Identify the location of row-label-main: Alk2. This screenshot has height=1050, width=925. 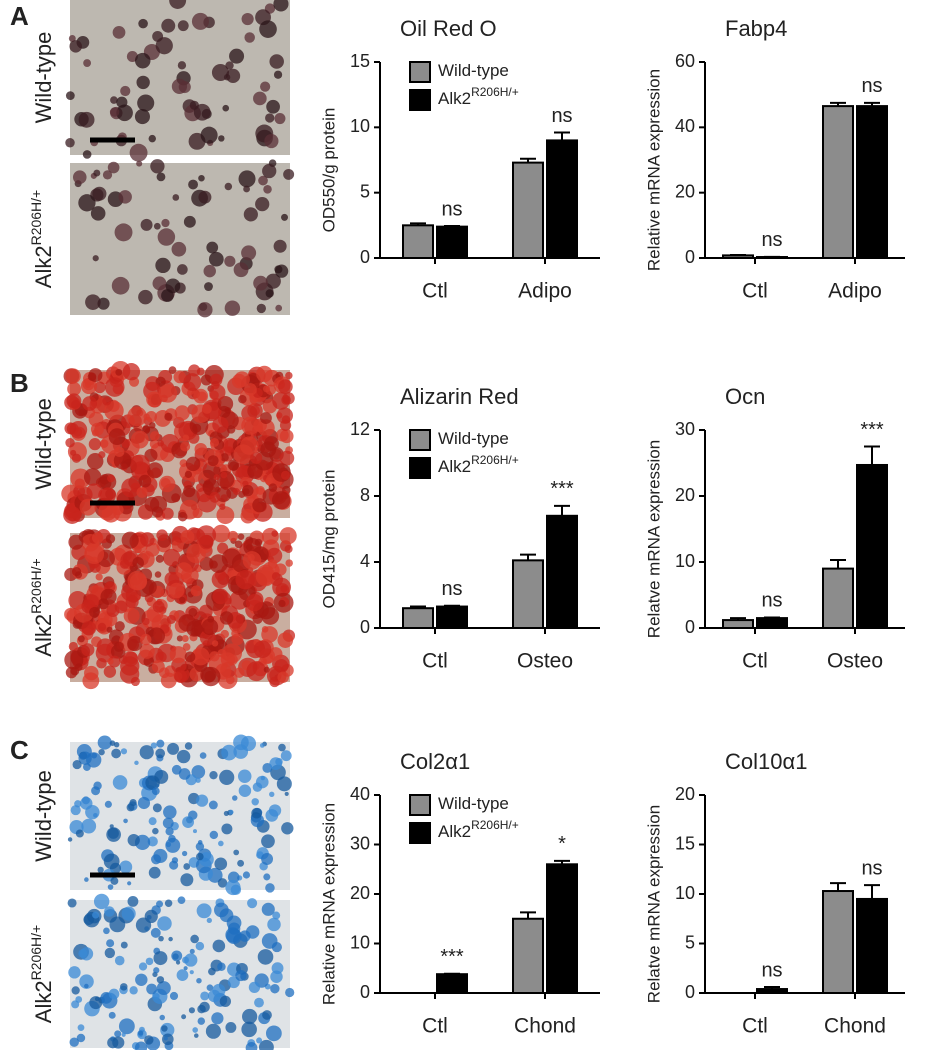
(43, 266).